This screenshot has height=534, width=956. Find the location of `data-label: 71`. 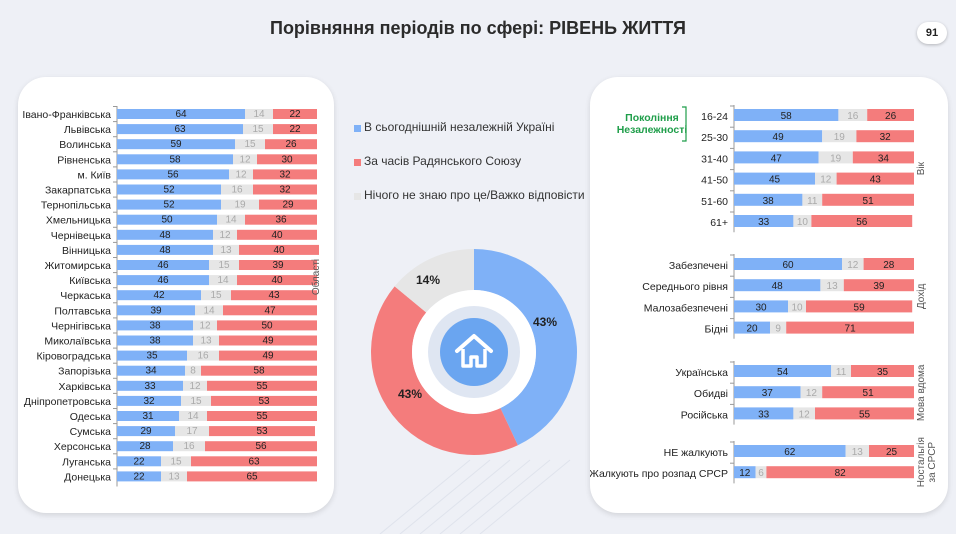

data-label: 71 is located at coordinates (851, 329).